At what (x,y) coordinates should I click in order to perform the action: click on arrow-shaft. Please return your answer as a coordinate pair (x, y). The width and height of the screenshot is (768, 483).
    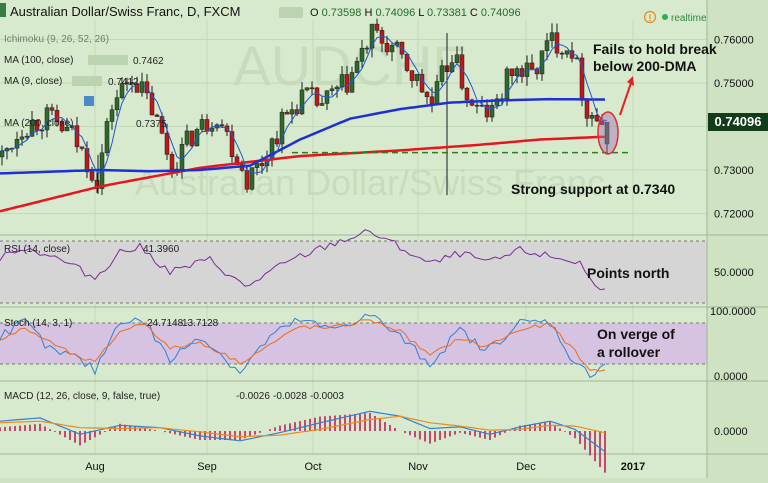
    Looking at the image, I should click on (626, 97).